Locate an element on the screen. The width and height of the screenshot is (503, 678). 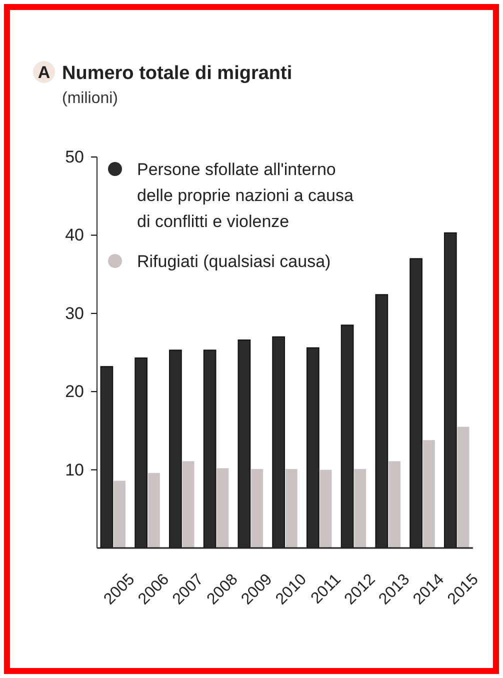
y-tick-label: 40 is located at coordinates (74, 235).